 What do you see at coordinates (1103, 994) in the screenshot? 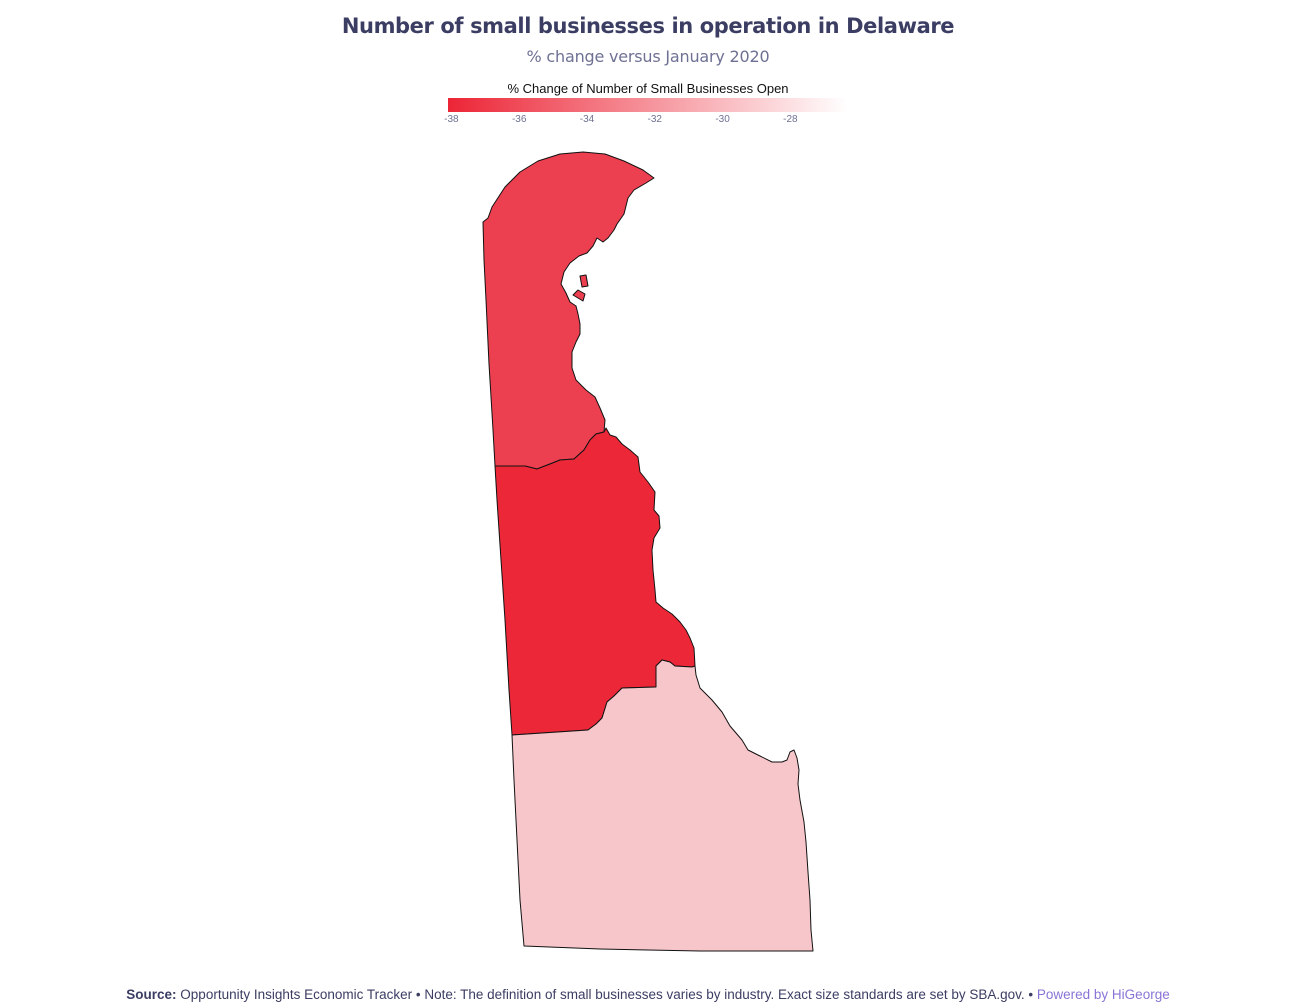
I see `powered-by-link: Powered by HiGeorge` at bounding box center [1103, 994].